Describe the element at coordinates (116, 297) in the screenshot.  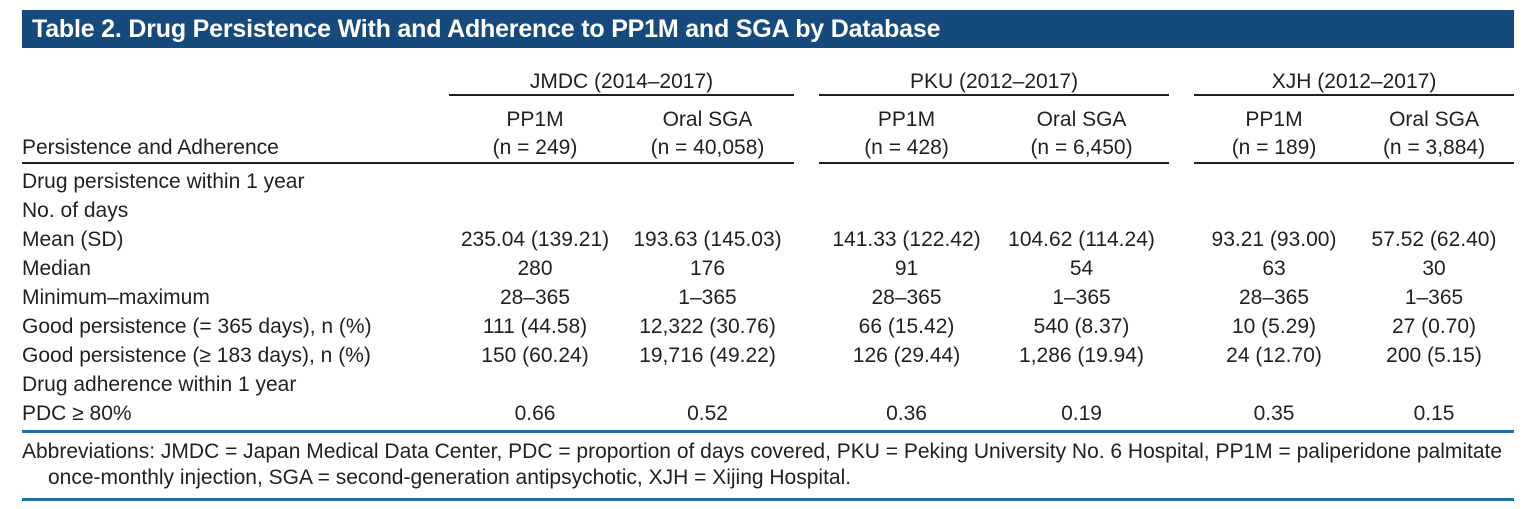
I see `row-label: Minimum–maximum` at that location.